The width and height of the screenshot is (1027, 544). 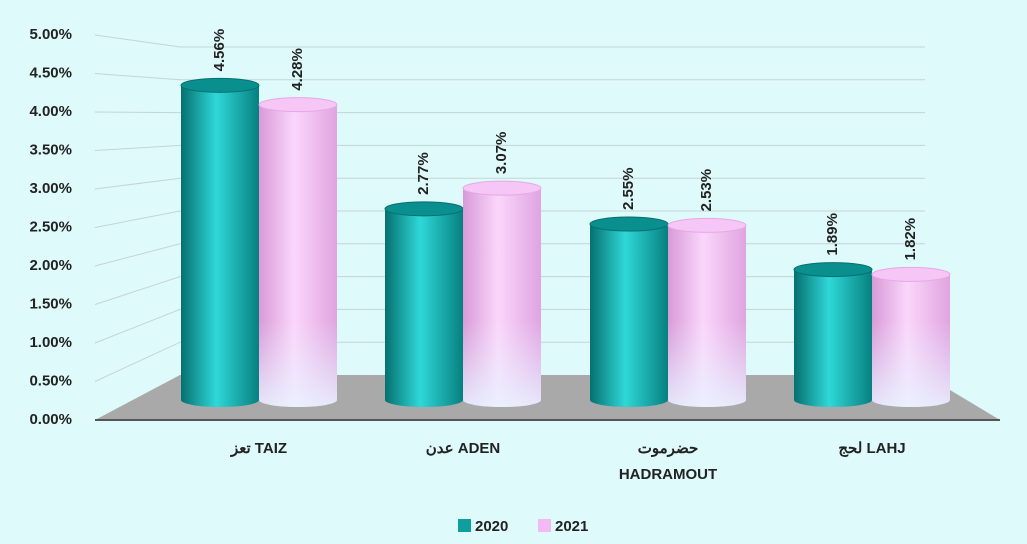 I want to click on data-label: 2.55%, so click(x=628, y=189).